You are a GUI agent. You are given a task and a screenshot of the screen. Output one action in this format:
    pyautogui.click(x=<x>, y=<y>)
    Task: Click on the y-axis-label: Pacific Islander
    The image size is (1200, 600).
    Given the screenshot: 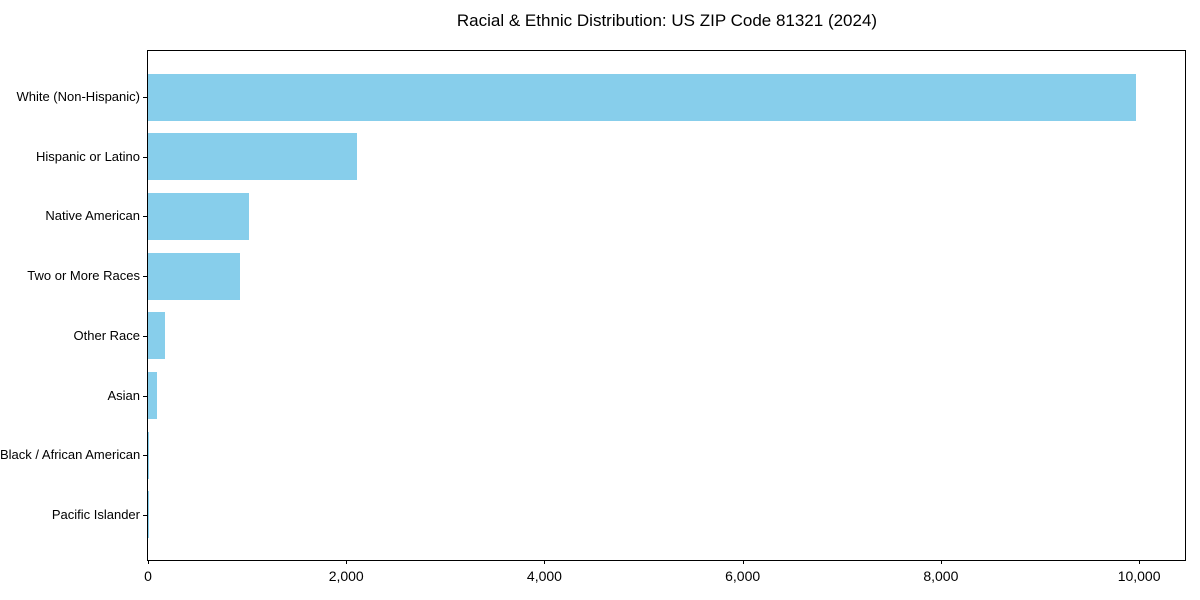 What is the action you would take?
    pyautogui.click(x=95, y=514)
    